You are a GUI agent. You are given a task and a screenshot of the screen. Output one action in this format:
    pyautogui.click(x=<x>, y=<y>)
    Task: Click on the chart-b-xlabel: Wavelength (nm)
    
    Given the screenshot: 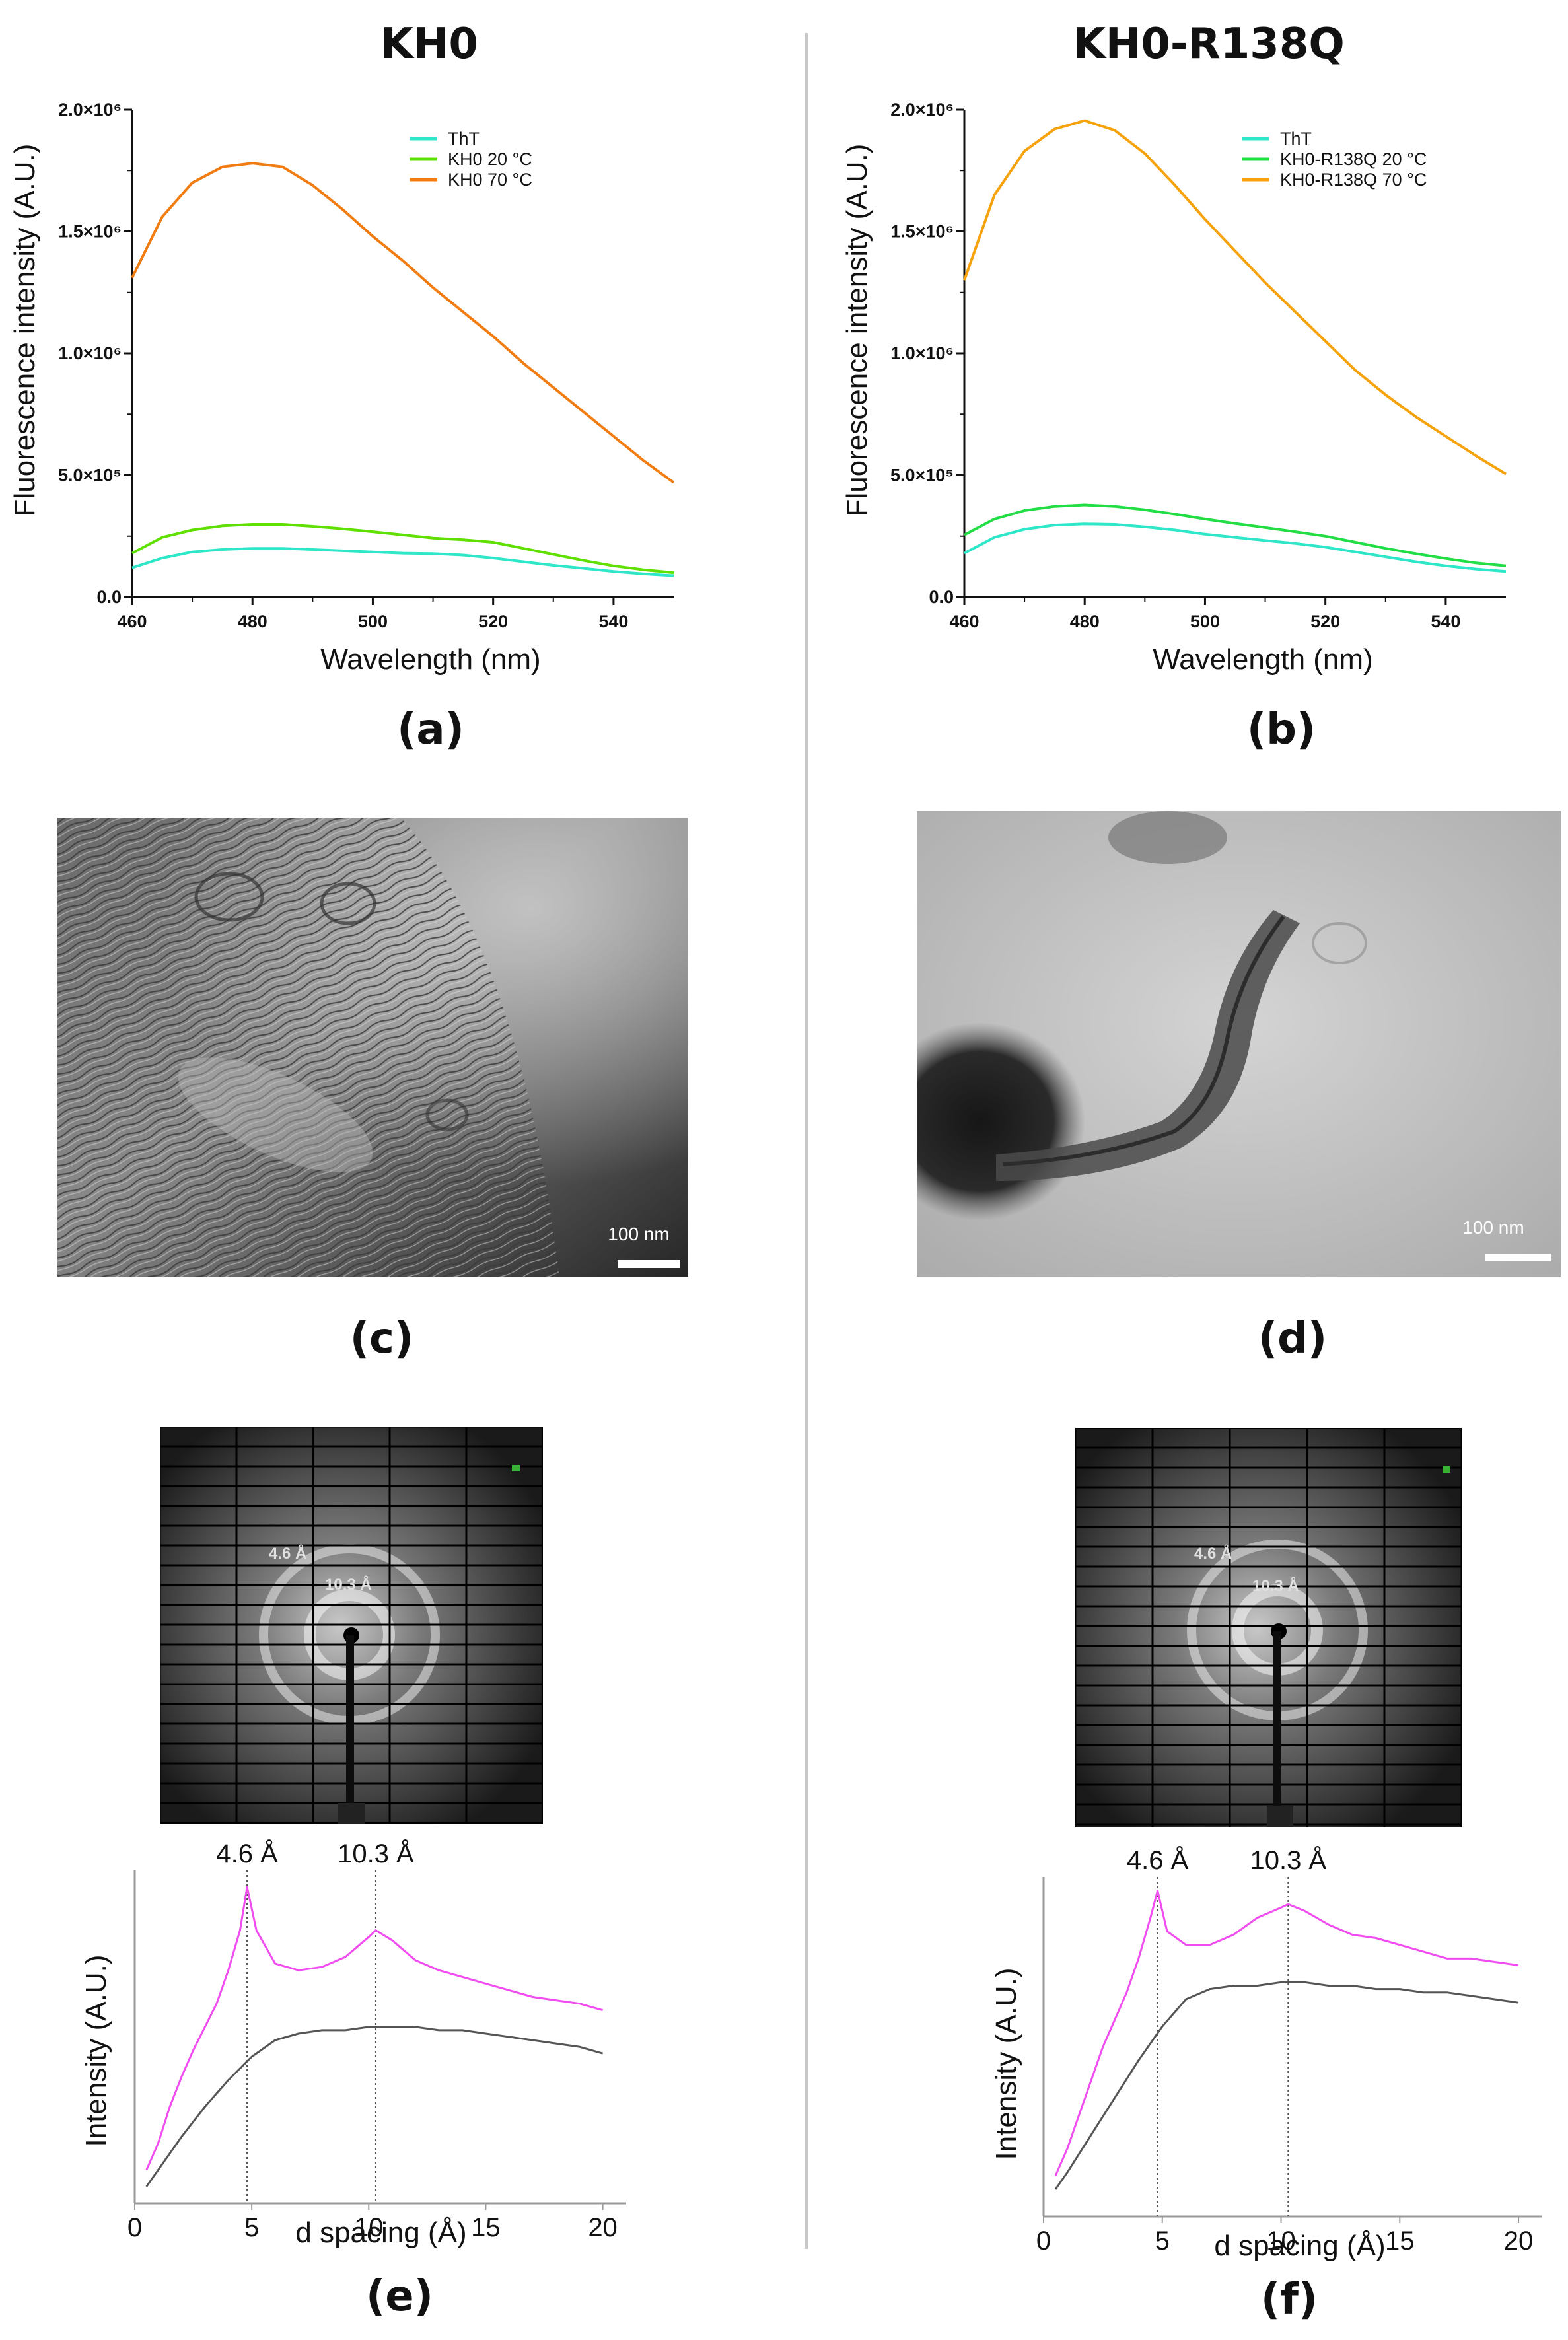 What is the action you would take?
    pyautogui.click(x=1262, y=659)
    